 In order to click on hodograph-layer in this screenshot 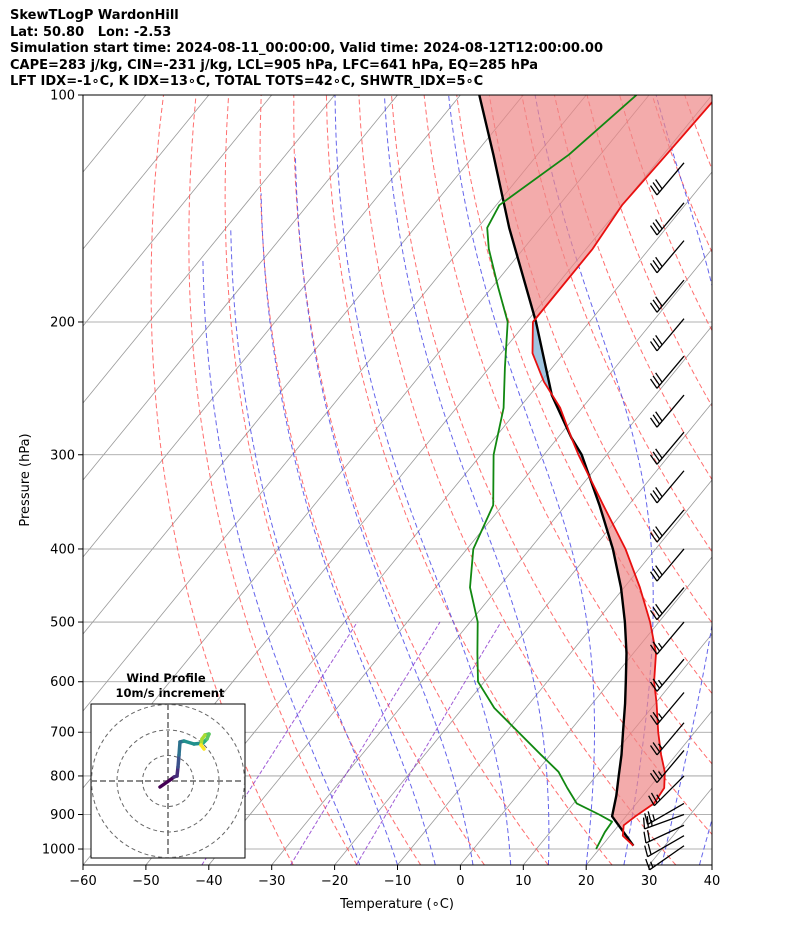, I will do `click(168, 781)`.